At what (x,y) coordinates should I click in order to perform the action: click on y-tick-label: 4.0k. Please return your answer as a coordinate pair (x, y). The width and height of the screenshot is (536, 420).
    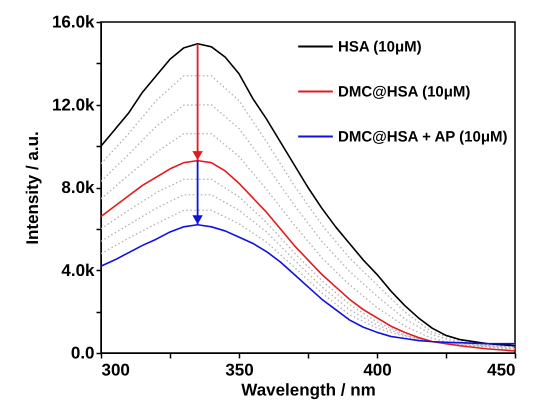
    Looking at the image, I should click on (78, 270).